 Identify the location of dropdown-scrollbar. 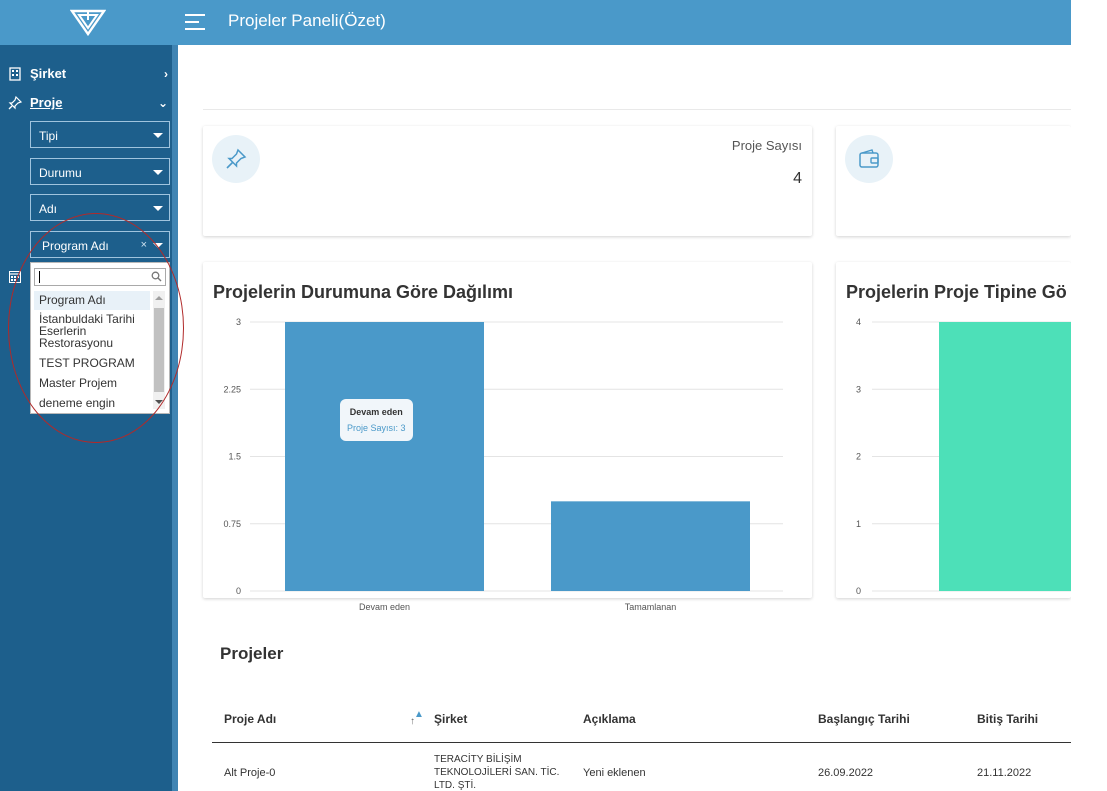
(159, 350).